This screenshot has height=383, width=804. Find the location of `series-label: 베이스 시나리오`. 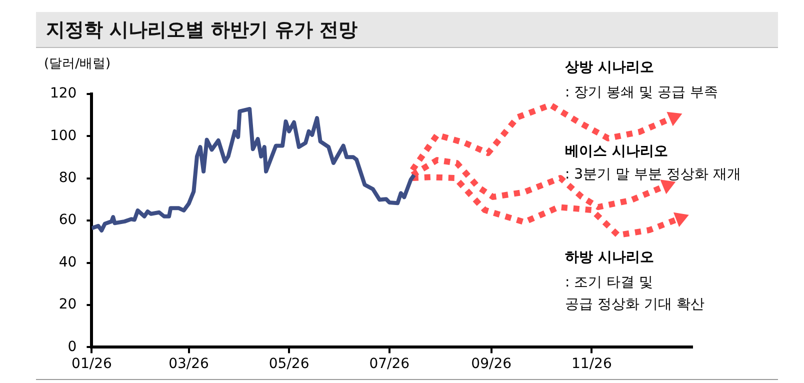

series-label: 베이스 시나리오 is located at coordinates (616, 152).